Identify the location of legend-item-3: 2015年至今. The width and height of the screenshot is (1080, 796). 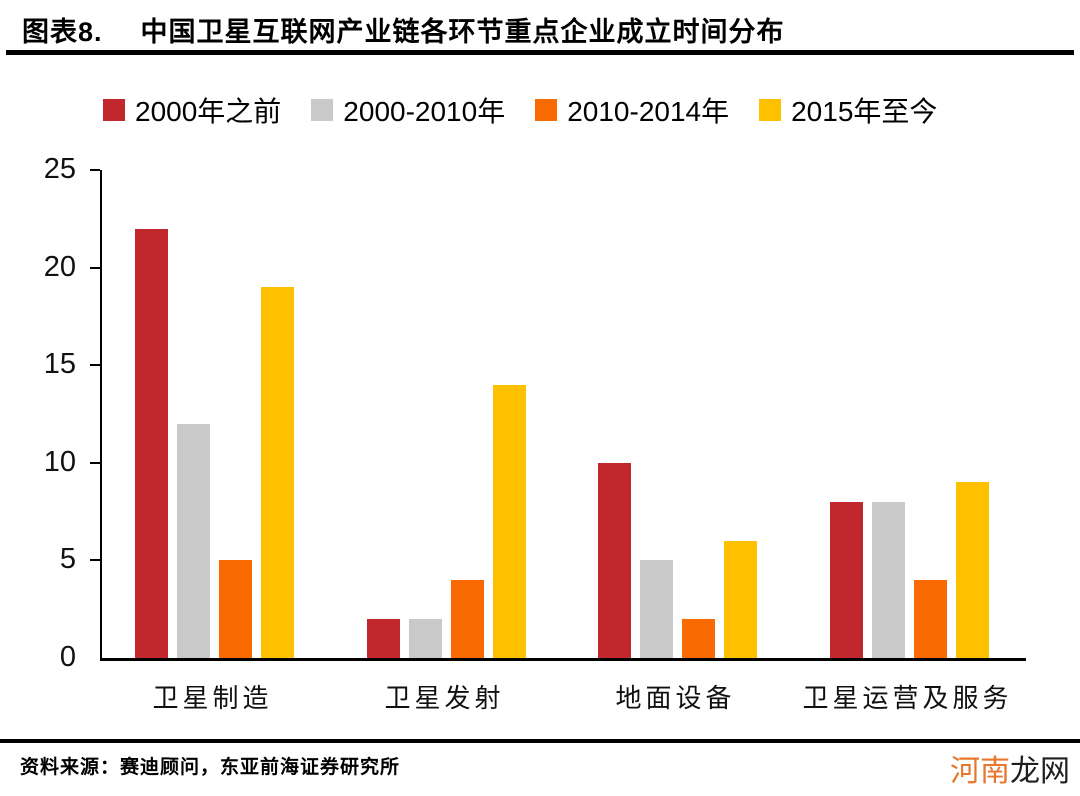
(848, 110).